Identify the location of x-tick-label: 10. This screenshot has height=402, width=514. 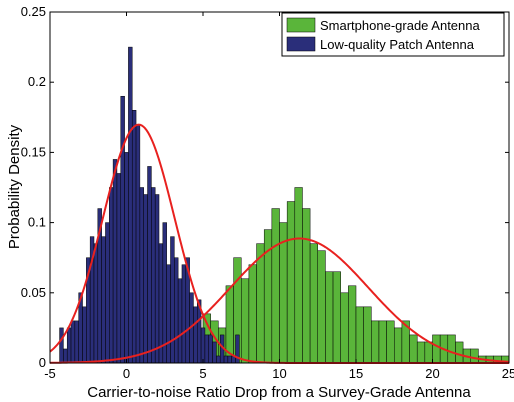
(279, 373).